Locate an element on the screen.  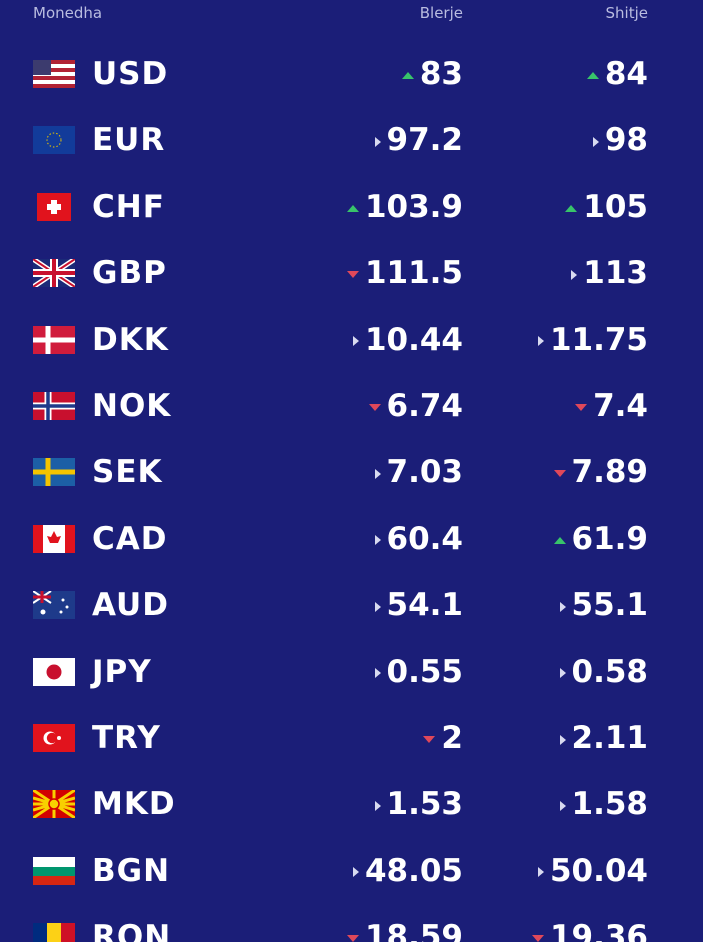
currency-code: JPY is located at coordinates (122, 671).